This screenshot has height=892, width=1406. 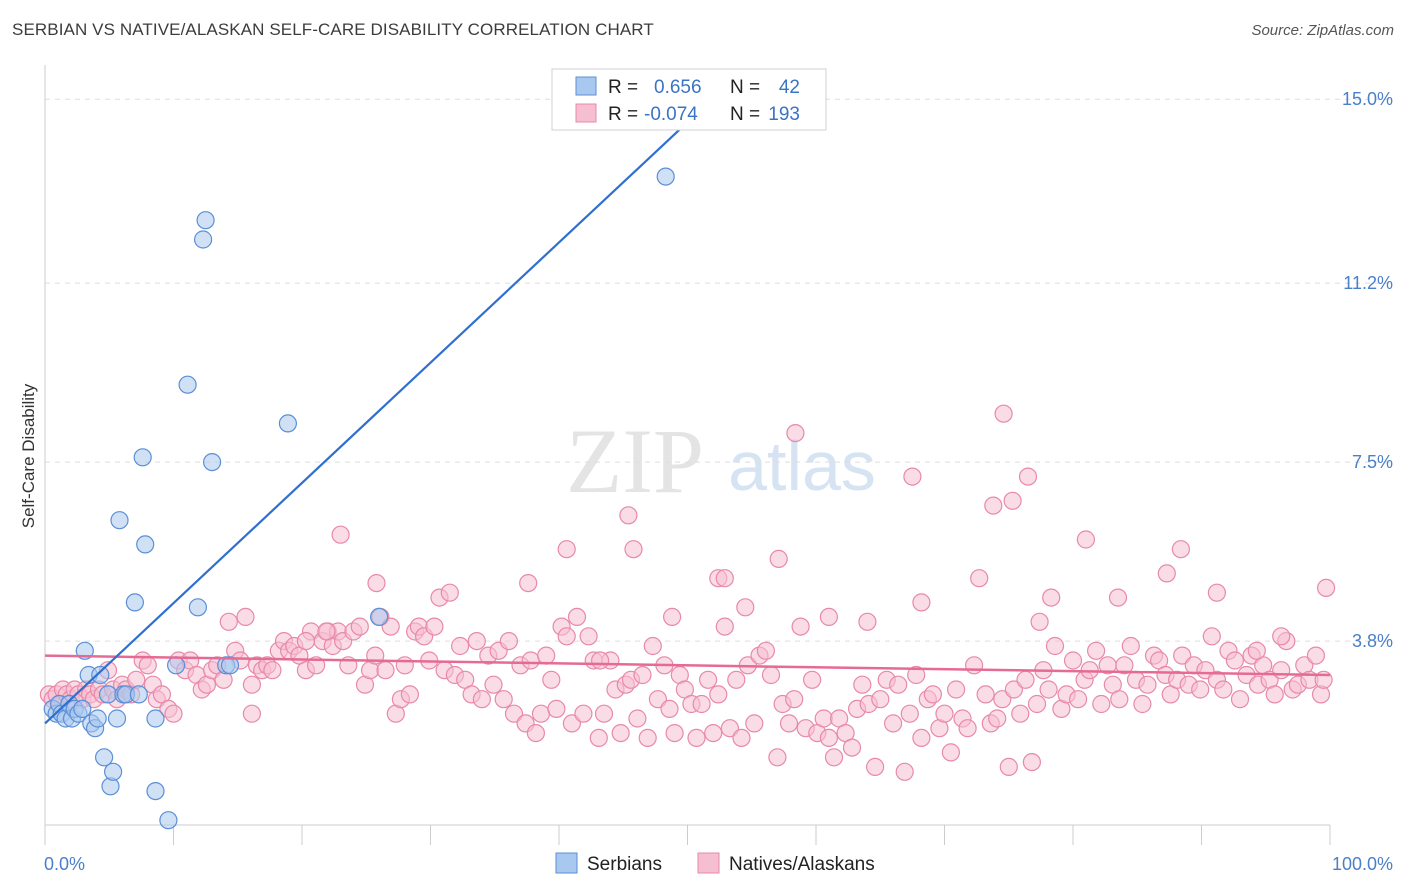 I want to click on x-tick-label: 100.0%, so click(x=1362, y=864).